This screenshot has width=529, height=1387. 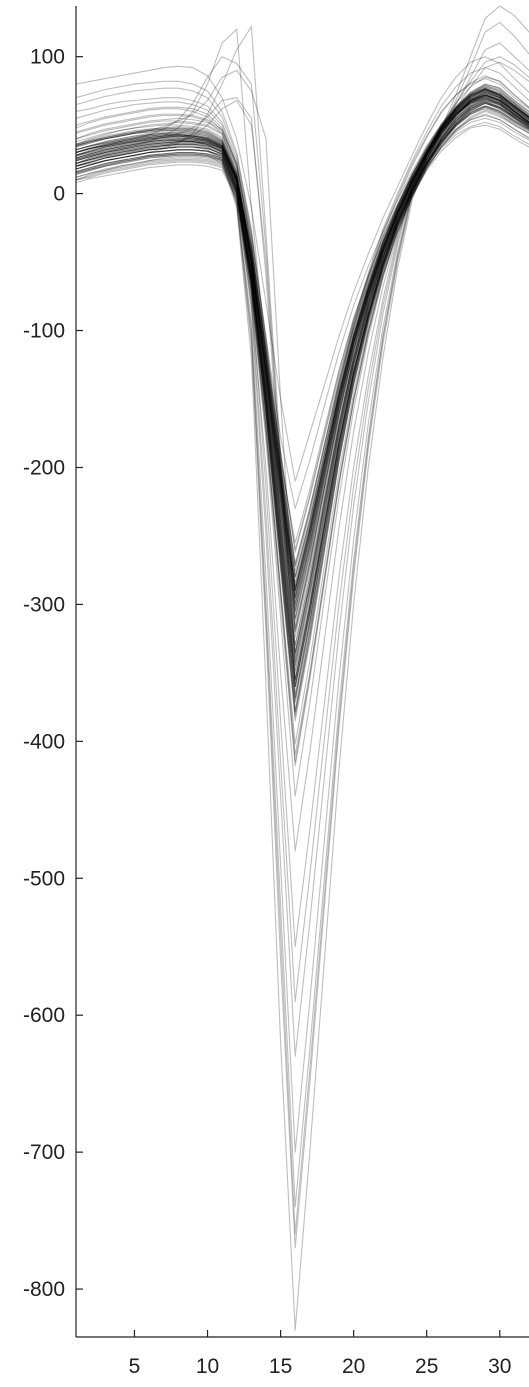 I want to click on y-tick-label: -200, so click(x=44, y=467).